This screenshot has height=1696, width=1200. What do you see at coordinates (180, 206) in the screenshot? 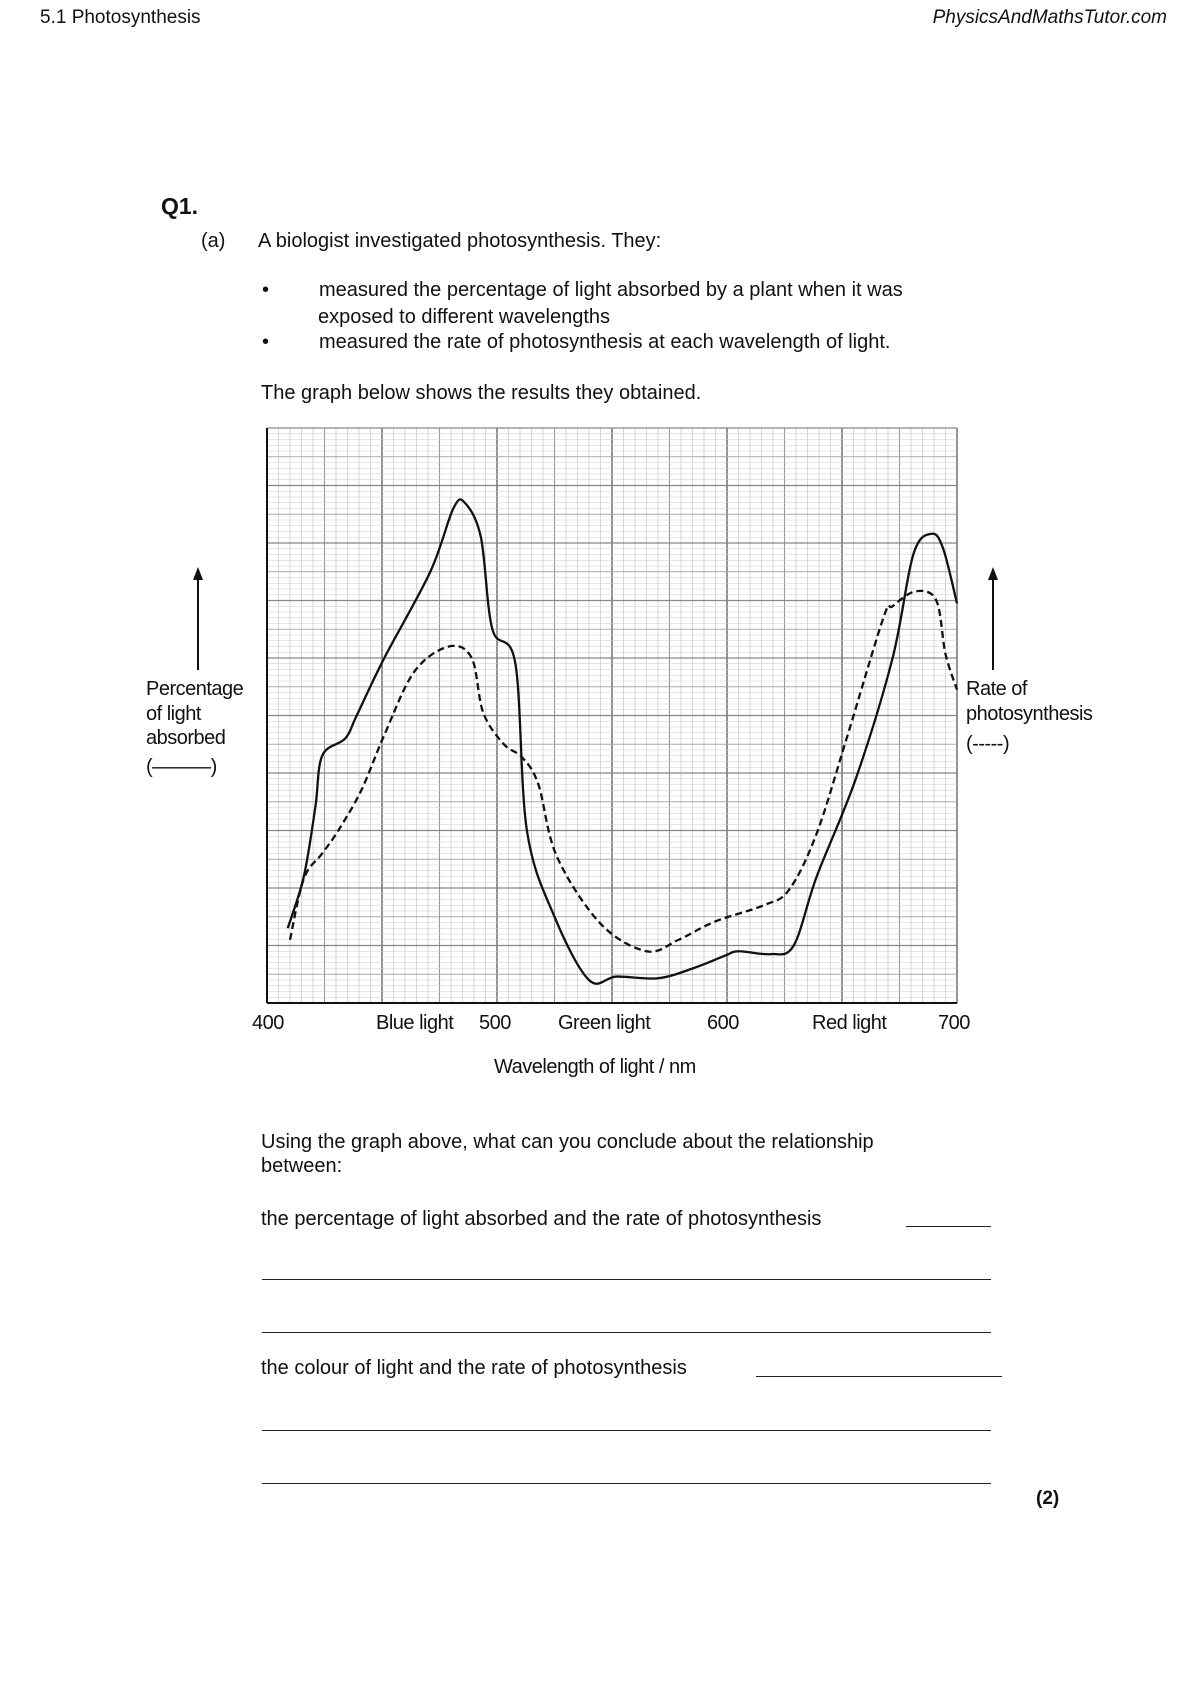
I see `question-number: Q1.` at bounding box center [180, 206].